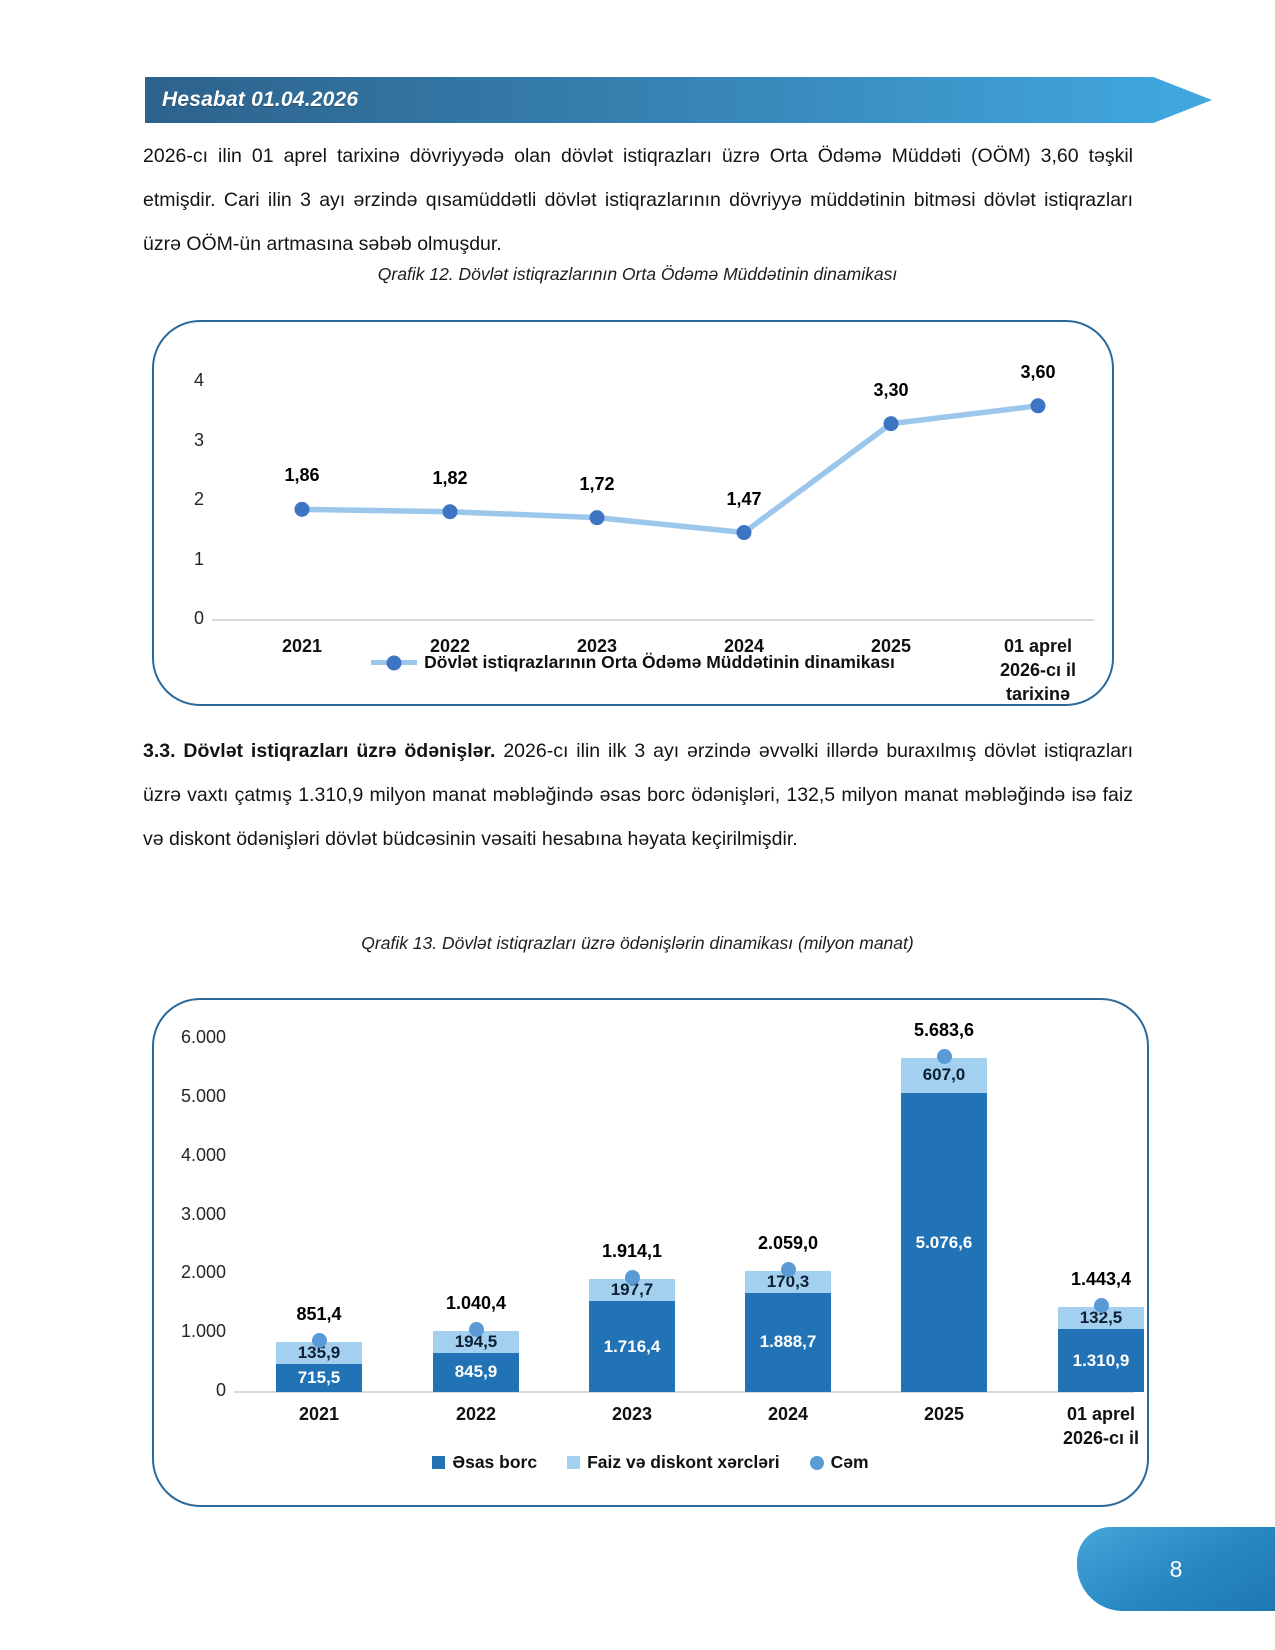 Image resolution: width=1275 pixels, height=1650 pixels. What do you see at coordinates (683, 1462) in the screenshot?
I see `legend-label: Faiz və diskont xərcləri` at bounding box center [683, 1462].